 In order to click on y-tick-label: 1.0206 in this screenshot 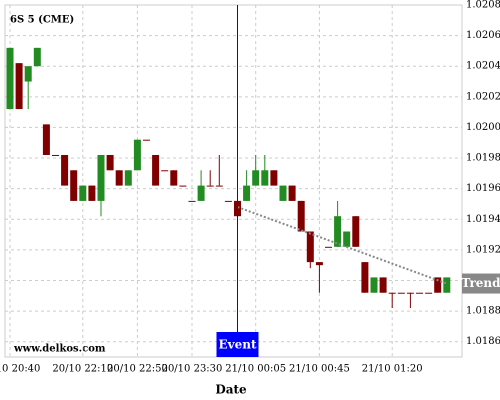, I will do `click(483, 35)`.